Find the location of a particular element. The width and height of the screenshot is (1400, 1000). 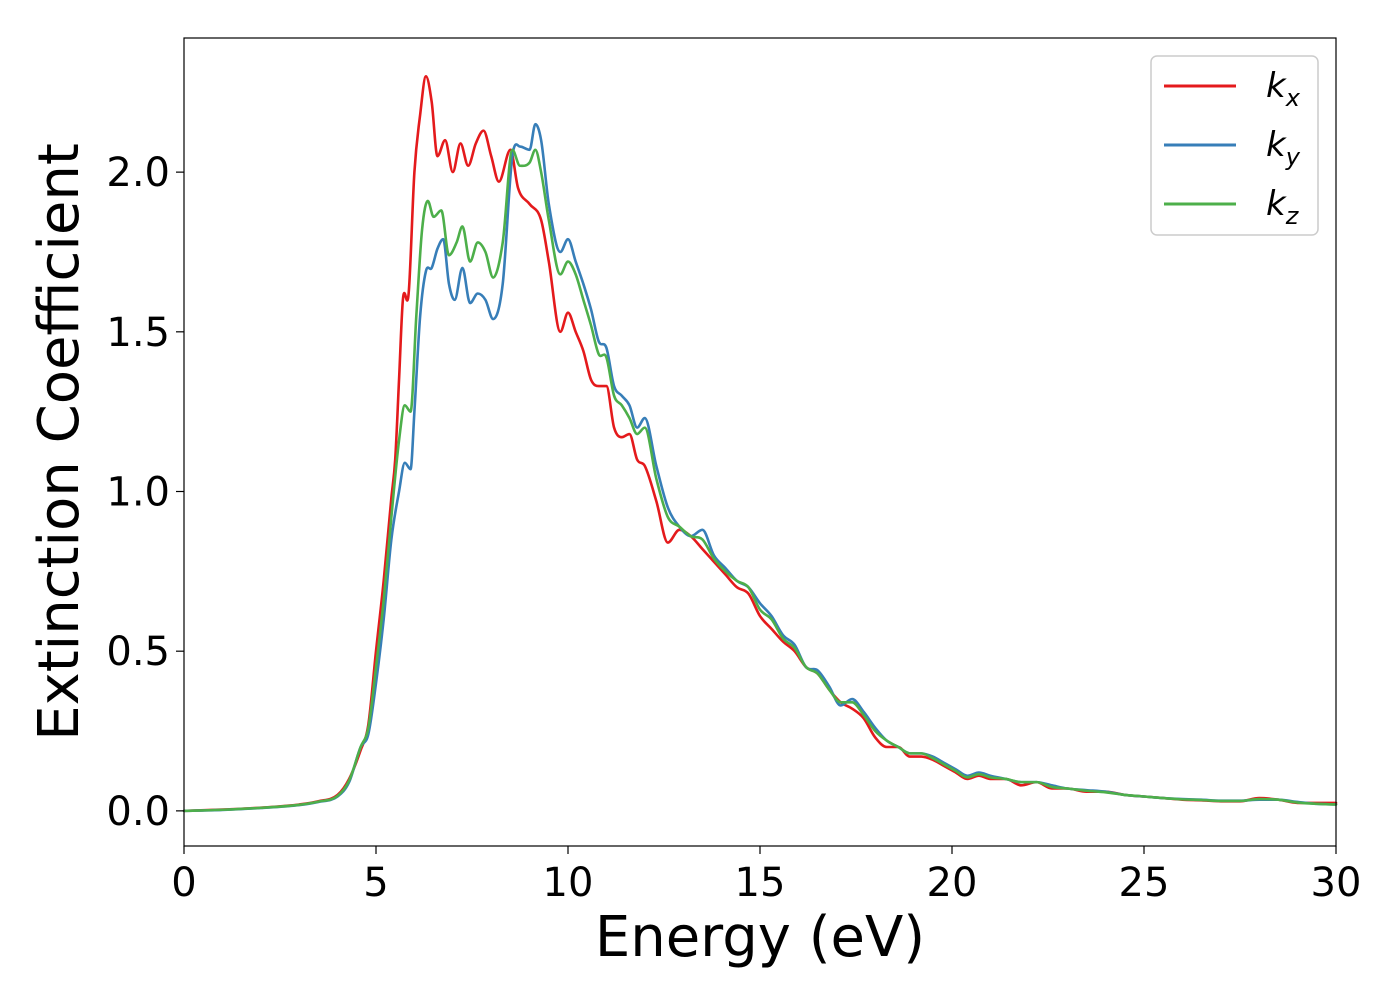

y-axis: 0.0 0.5 1.0 1.5 2.0 is located at coordinates (145, 492).